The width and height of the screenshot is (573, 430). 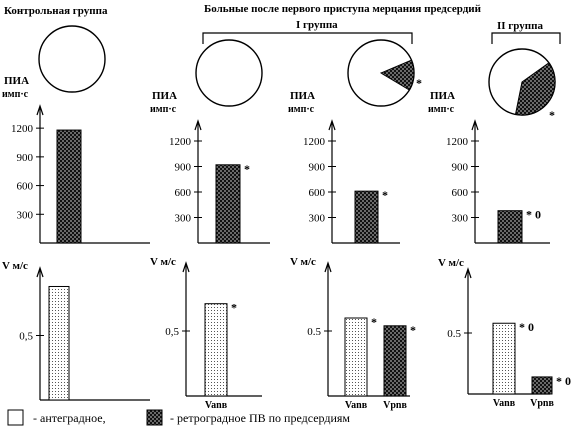 I want to click on group2-bracket, so click(x=526, y=38).